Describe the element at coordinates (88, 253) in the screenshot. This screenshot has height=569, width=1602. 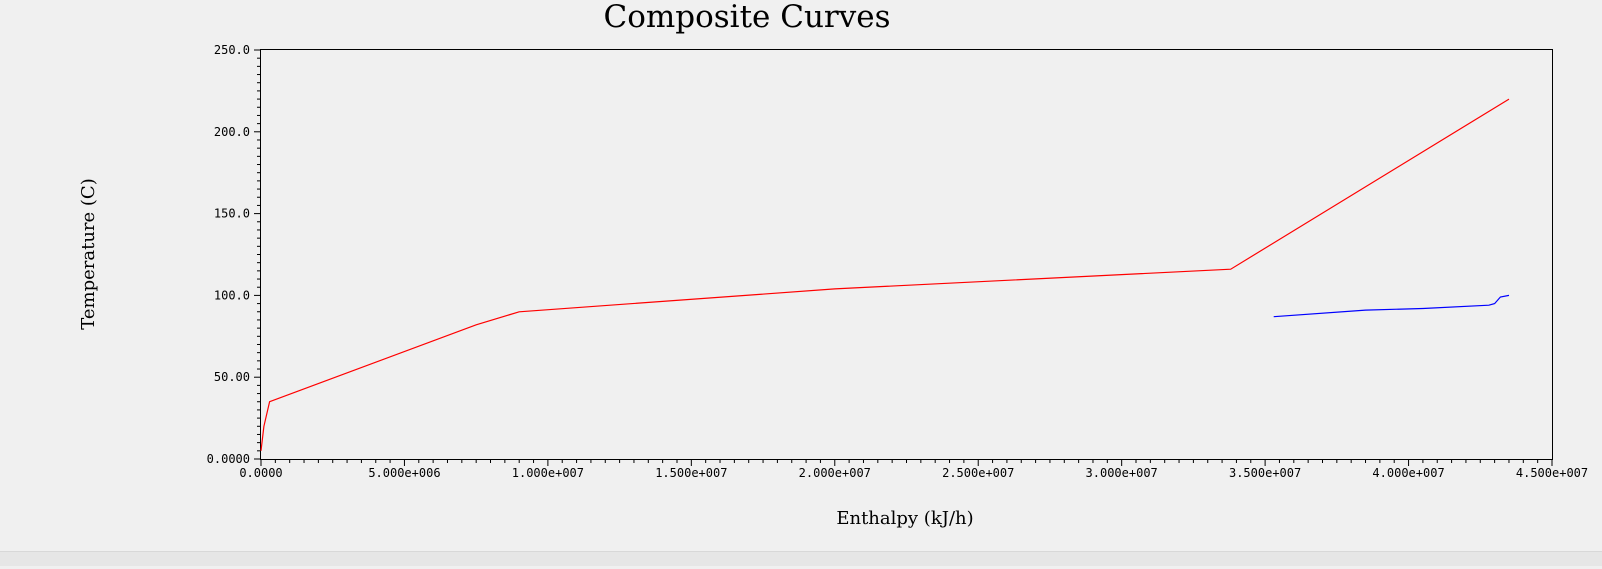
I see `y-axis-label: Temperature (C)` at that location.